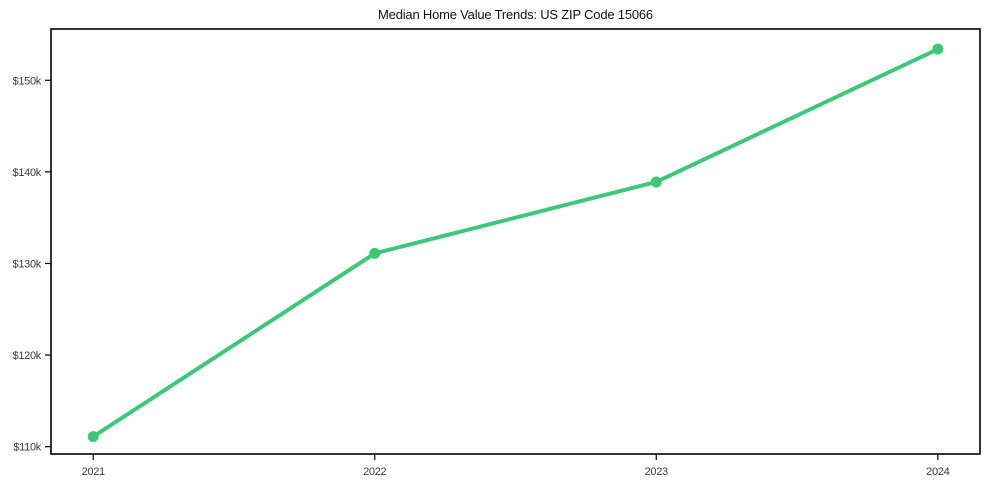  Describe the element at coordinates (656, 472) in the screenshot. I see `x-axis-tick-label: 2023` at that location.